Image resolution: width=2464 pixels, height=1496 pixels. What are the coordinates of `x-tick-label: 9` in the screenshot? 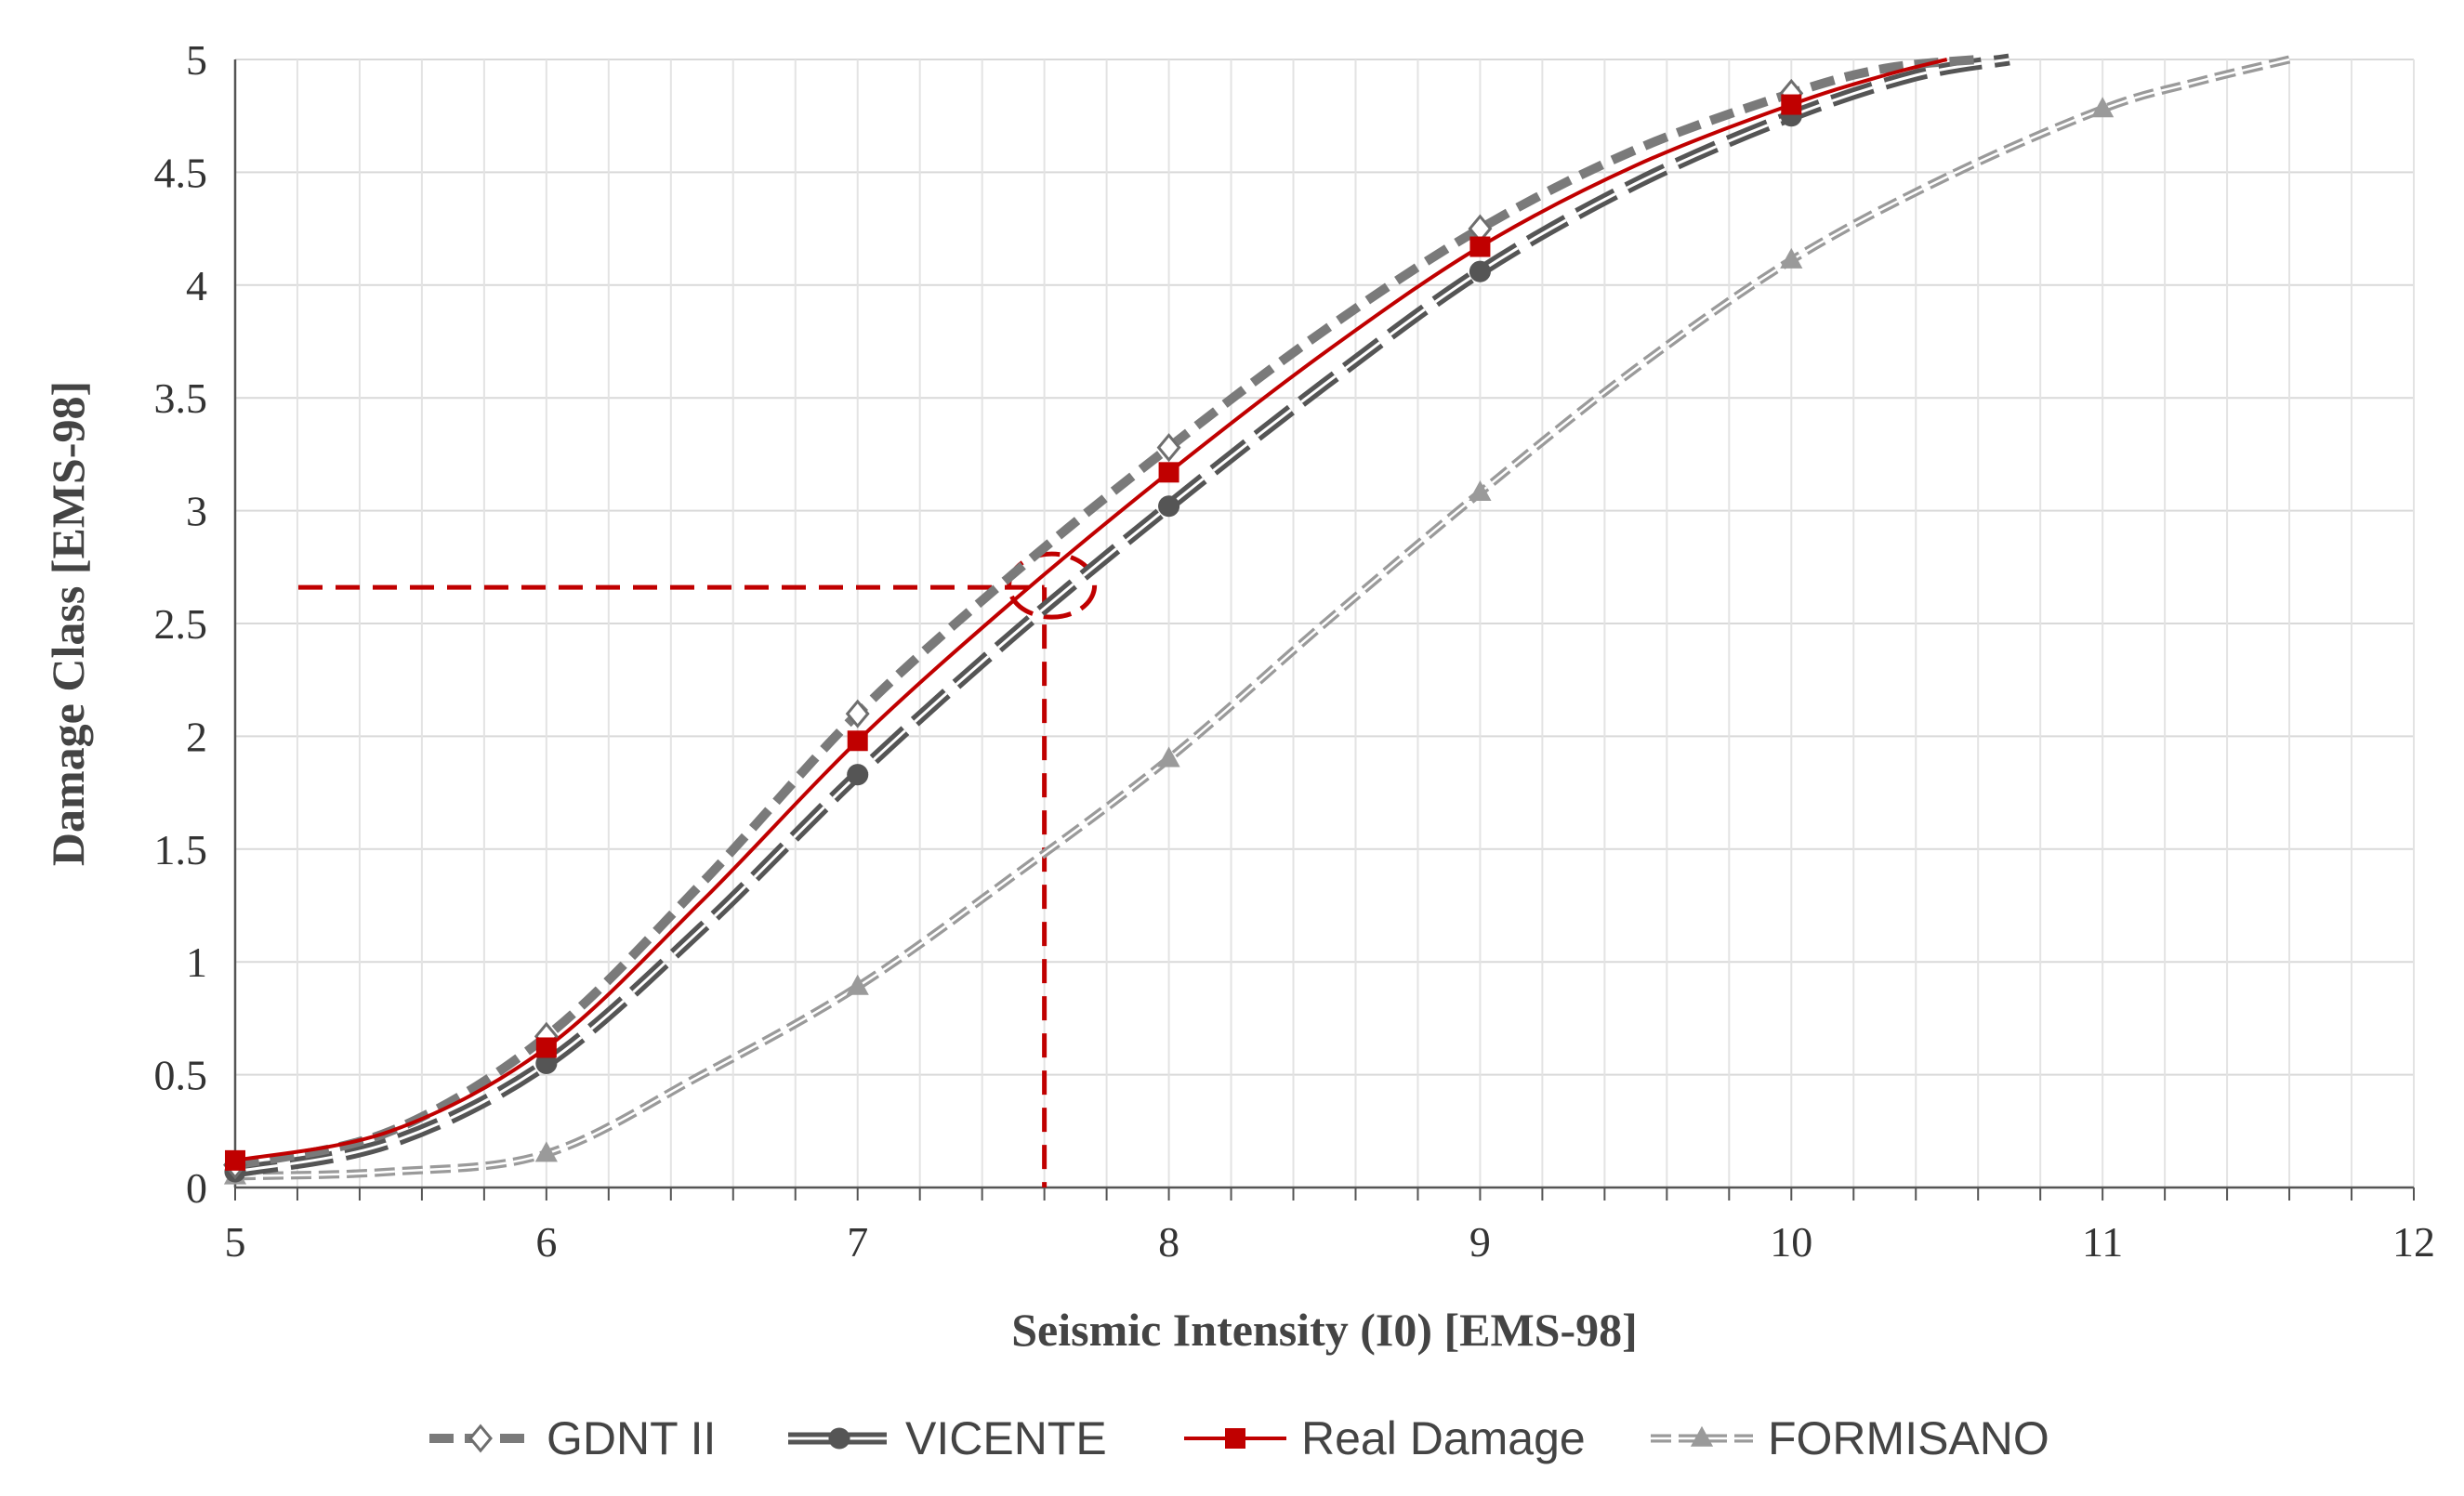 It's located at (1480, 1242).